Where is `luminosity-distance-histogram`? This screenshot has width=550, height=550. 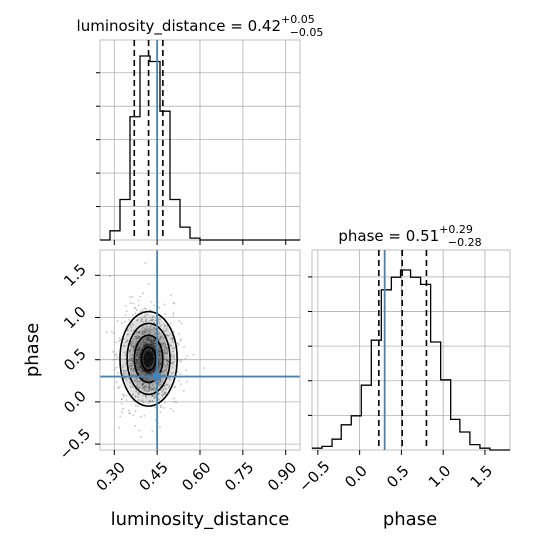 luminosity-distance-histogram is located at coordinates (198, 142).